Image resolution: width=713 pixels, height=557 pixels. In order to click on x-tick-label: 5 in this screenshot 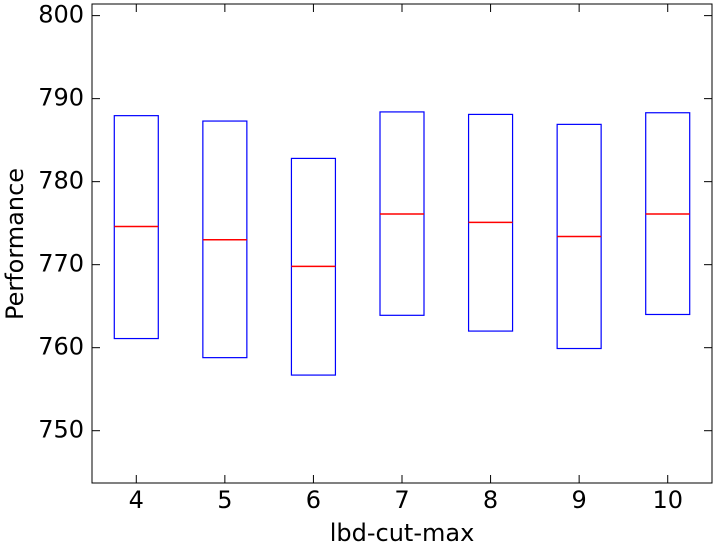, I will do `click(224, 500)`.